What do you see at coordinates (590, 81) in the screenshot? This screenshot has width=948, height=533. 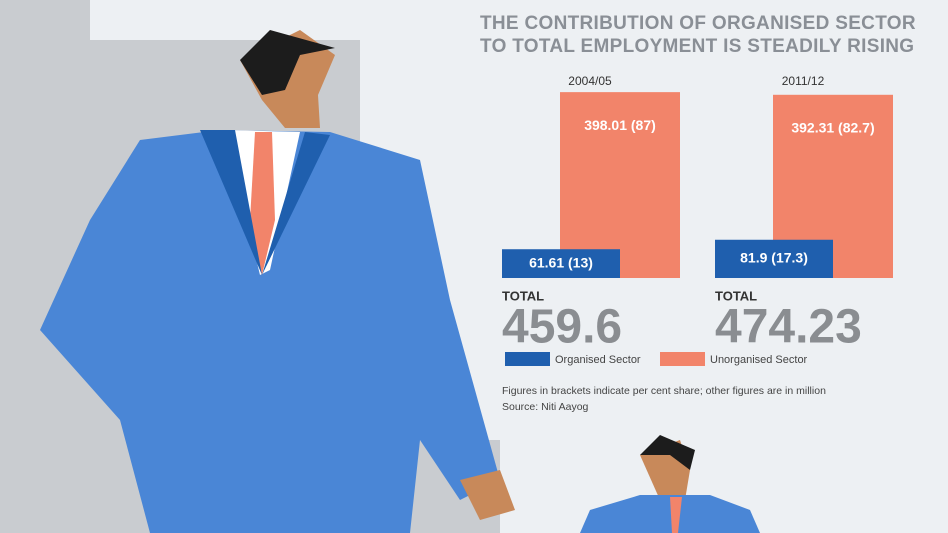 I see `category-label: 2004/05` at bounding box center [590, 81].